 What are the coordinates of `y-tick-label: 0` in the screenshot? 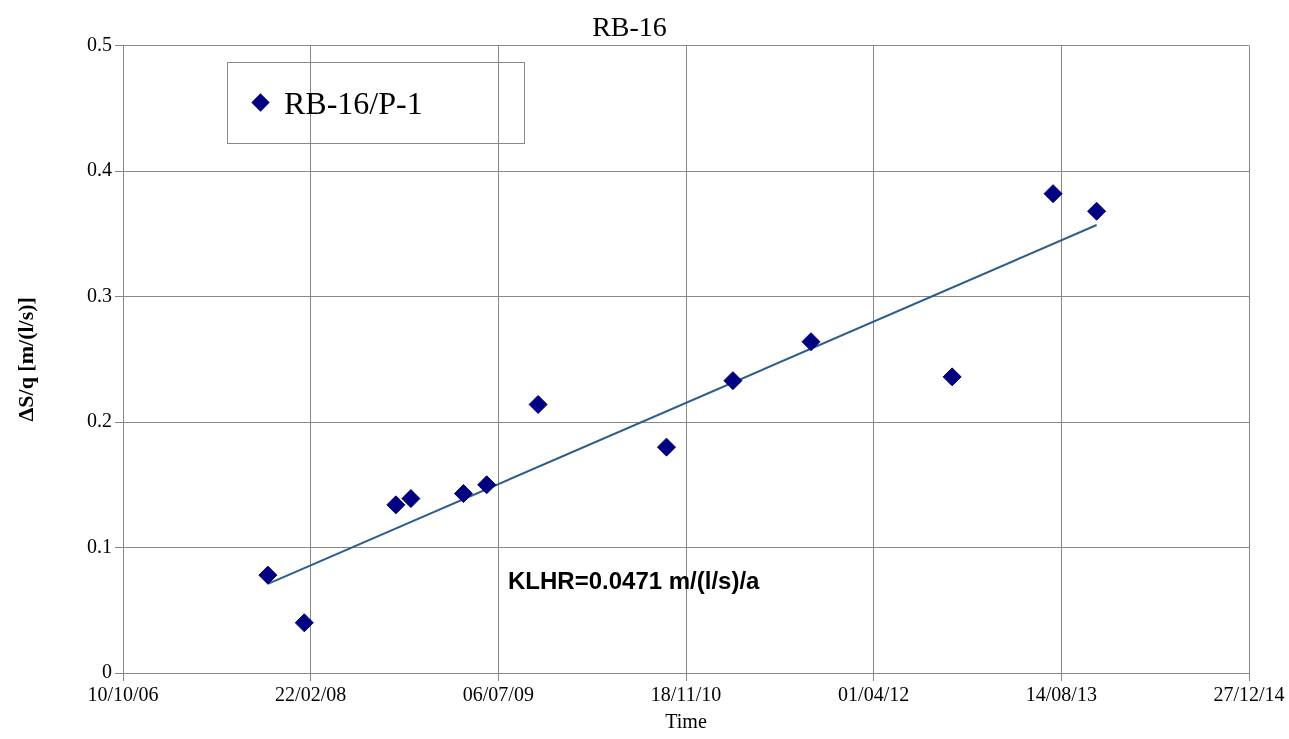 It's located at (107, 671).